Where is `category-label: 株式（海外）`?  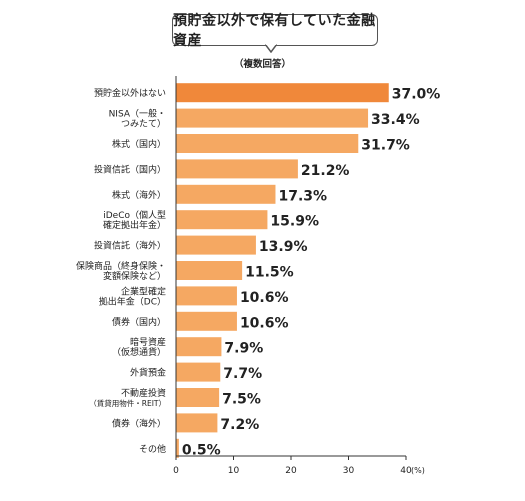 category-label: 株式（海外） is located at coordinates (139, 195).